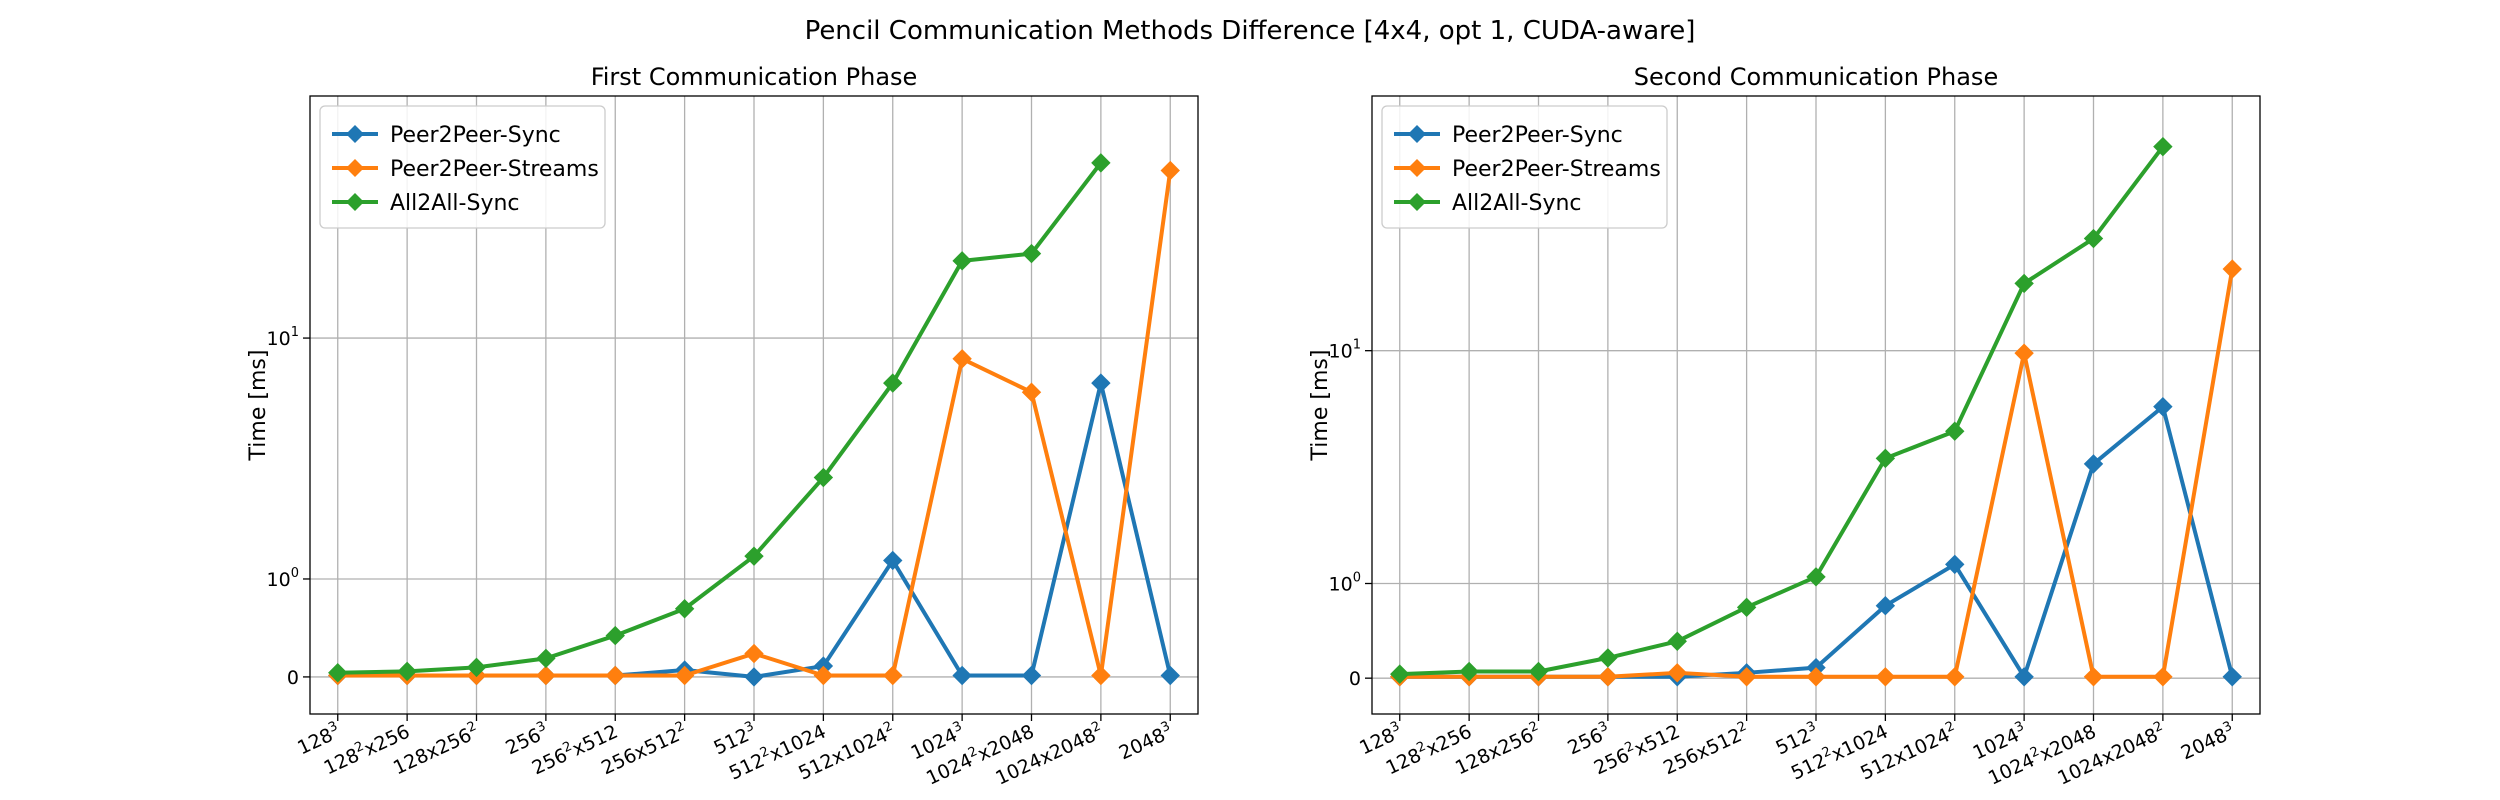 Image resolution: width=2500 pixels, height=800 pixels. I want to click on panel-title: First Communication Phase, so click(754, 77).